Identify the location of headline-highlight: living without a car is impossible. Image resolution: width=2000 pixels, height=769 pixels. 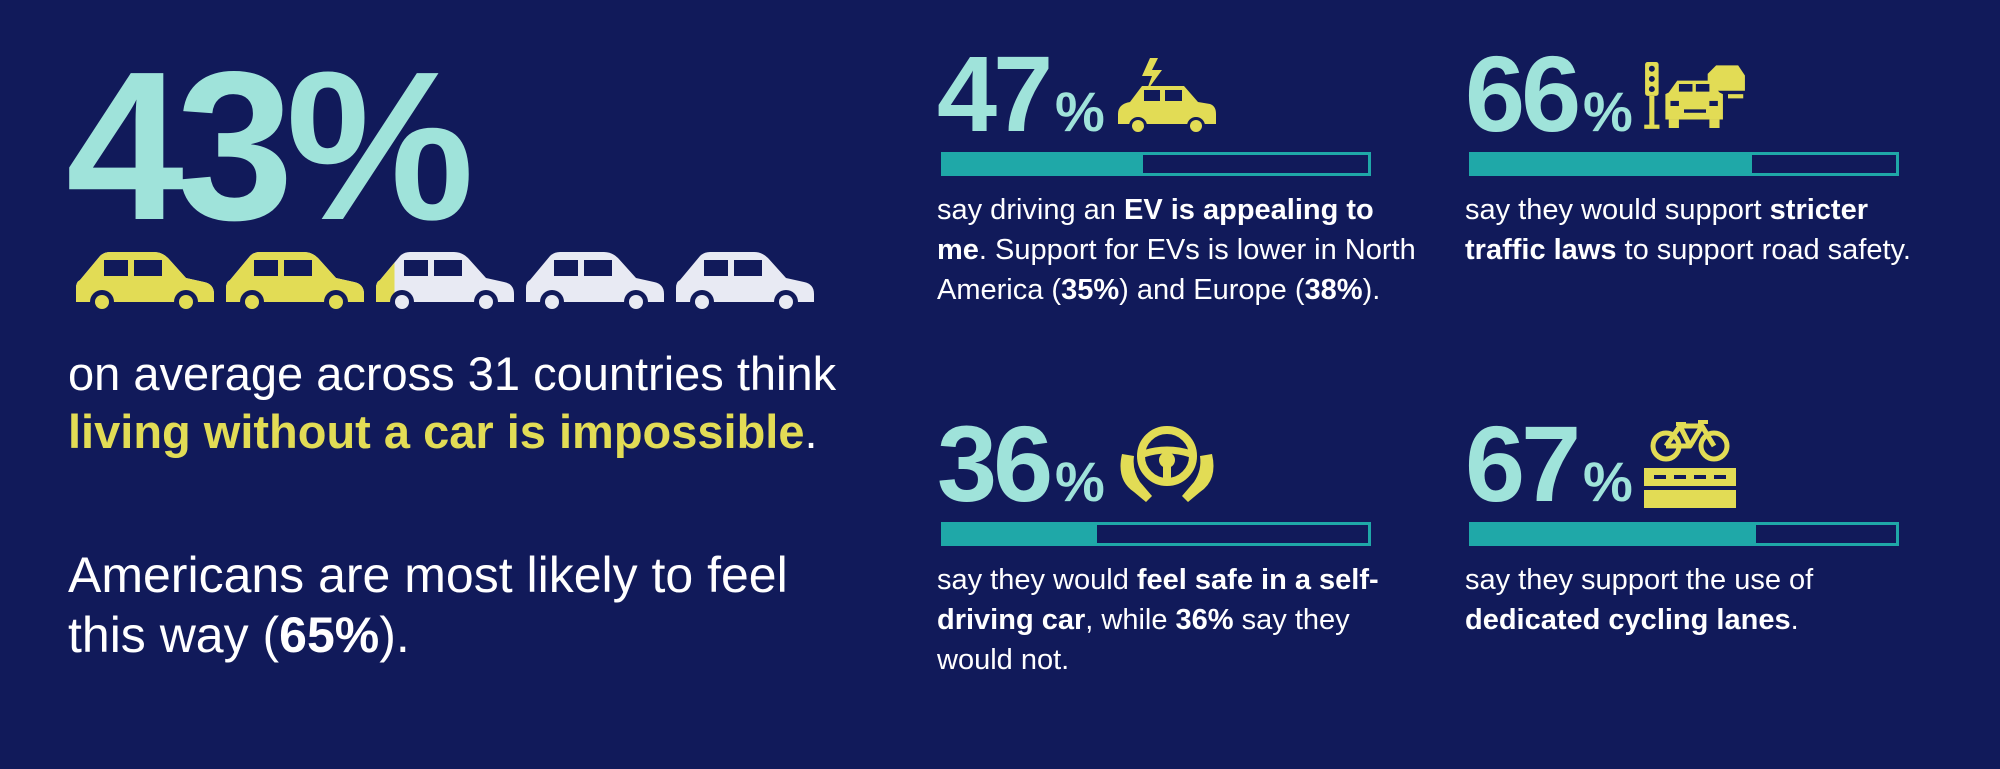
(436, 431).